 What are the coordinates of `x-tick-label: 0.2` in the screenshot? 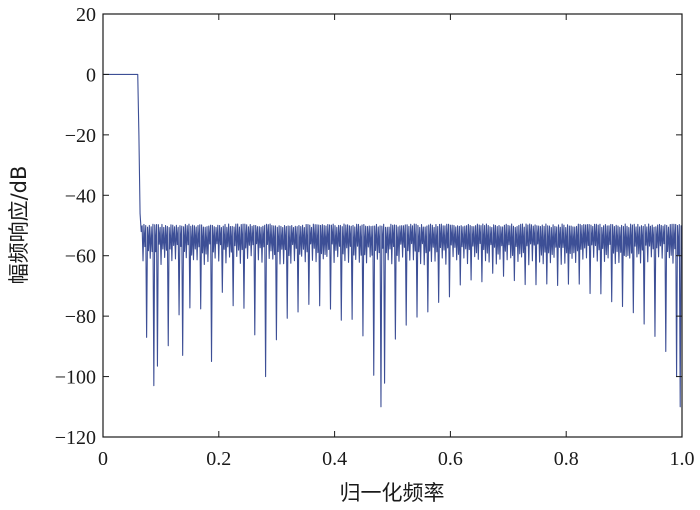 It's located at (218, 459).